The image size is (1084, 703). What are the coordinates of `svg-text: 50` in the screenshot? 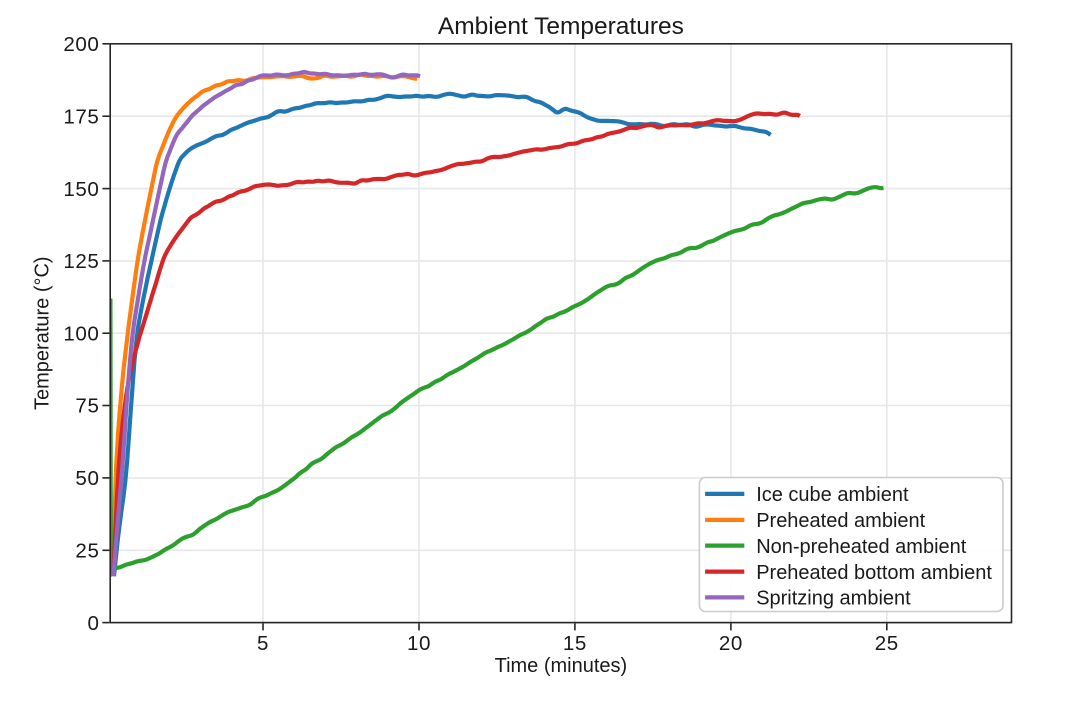 It's located at (87, 478).